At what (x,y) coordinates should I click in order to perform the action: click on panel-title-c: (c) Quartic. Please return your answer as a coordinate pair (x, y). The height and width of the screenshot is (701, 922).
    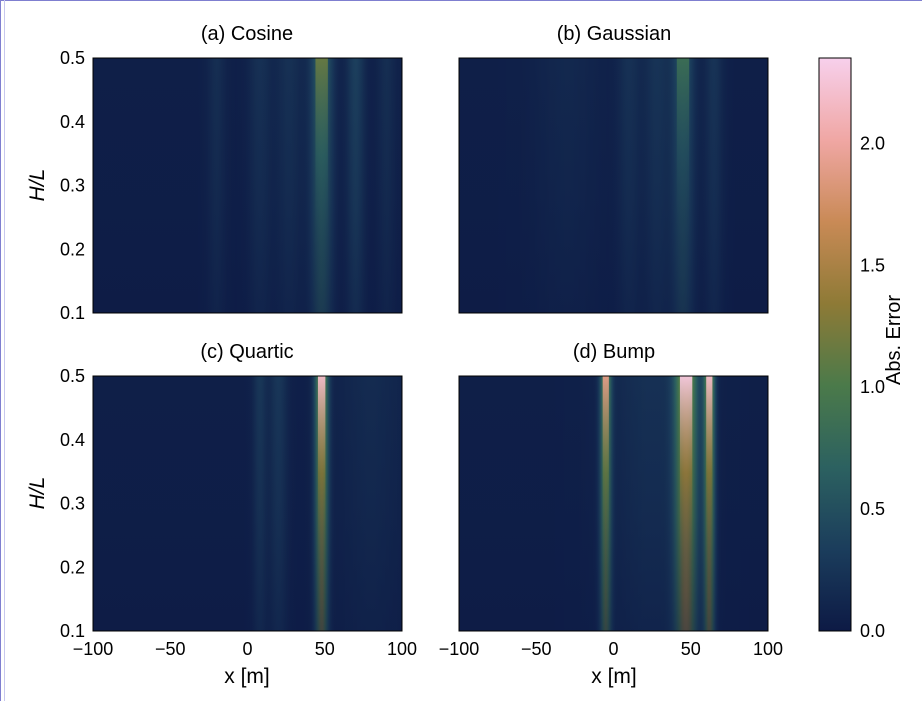
    Looking at the image, I should click on (246, 352).